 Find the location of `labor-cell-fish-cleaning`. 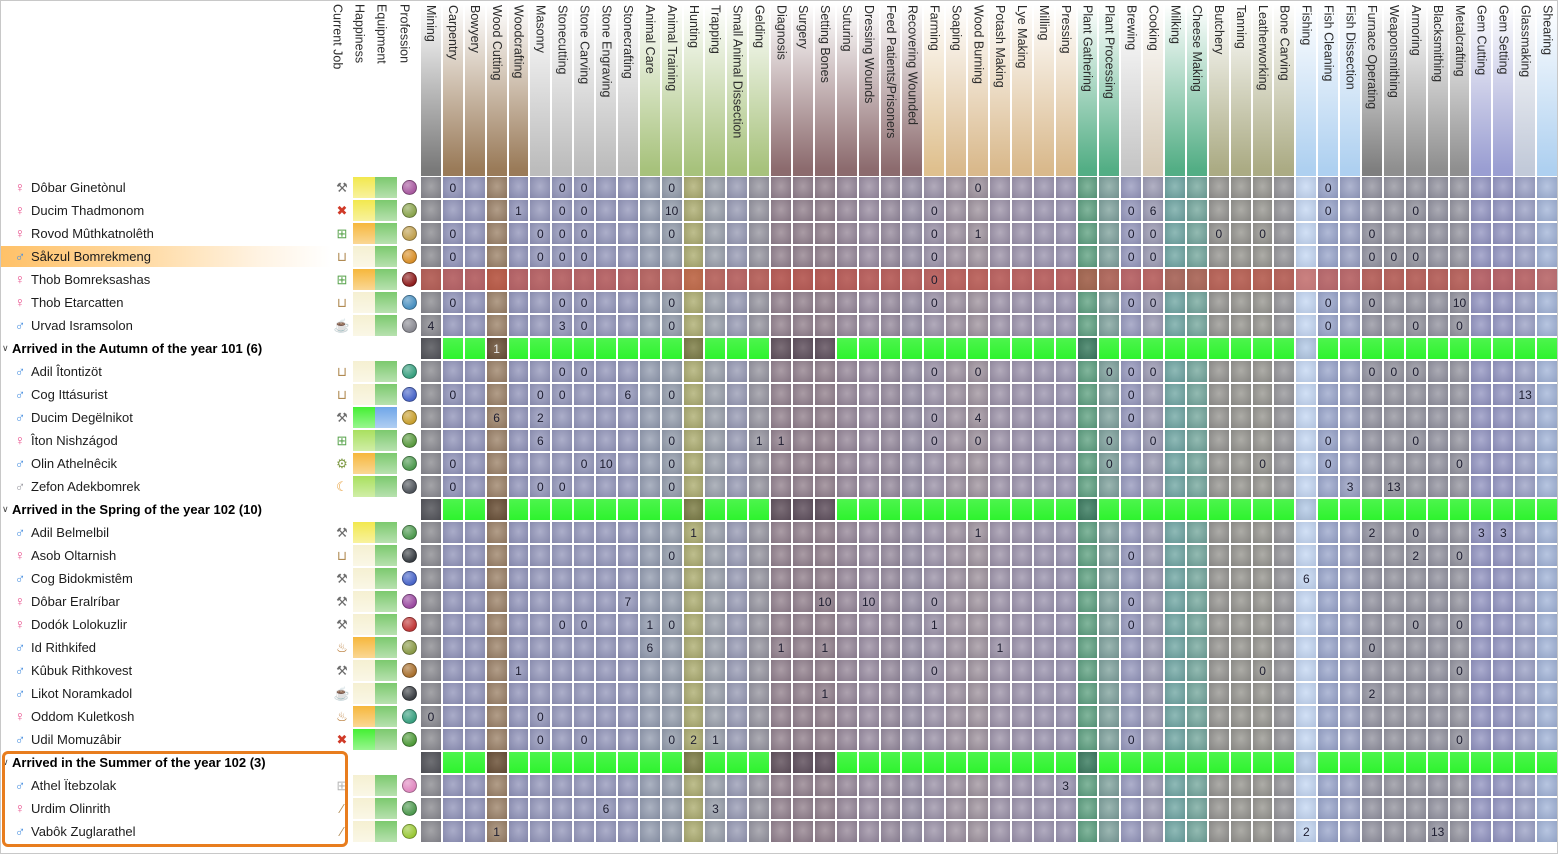

labor-cell-fish-cleaning is located at coordinates (1328, 785).